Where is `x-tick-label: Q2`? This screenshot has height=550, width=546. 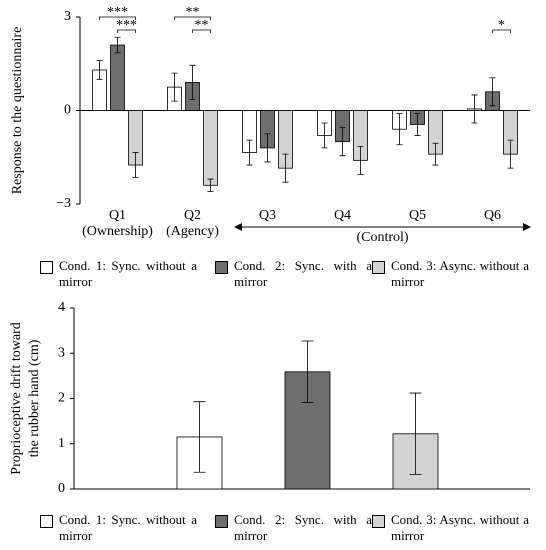 x-tick-label: Q2 is located at coordinates (192, 215).